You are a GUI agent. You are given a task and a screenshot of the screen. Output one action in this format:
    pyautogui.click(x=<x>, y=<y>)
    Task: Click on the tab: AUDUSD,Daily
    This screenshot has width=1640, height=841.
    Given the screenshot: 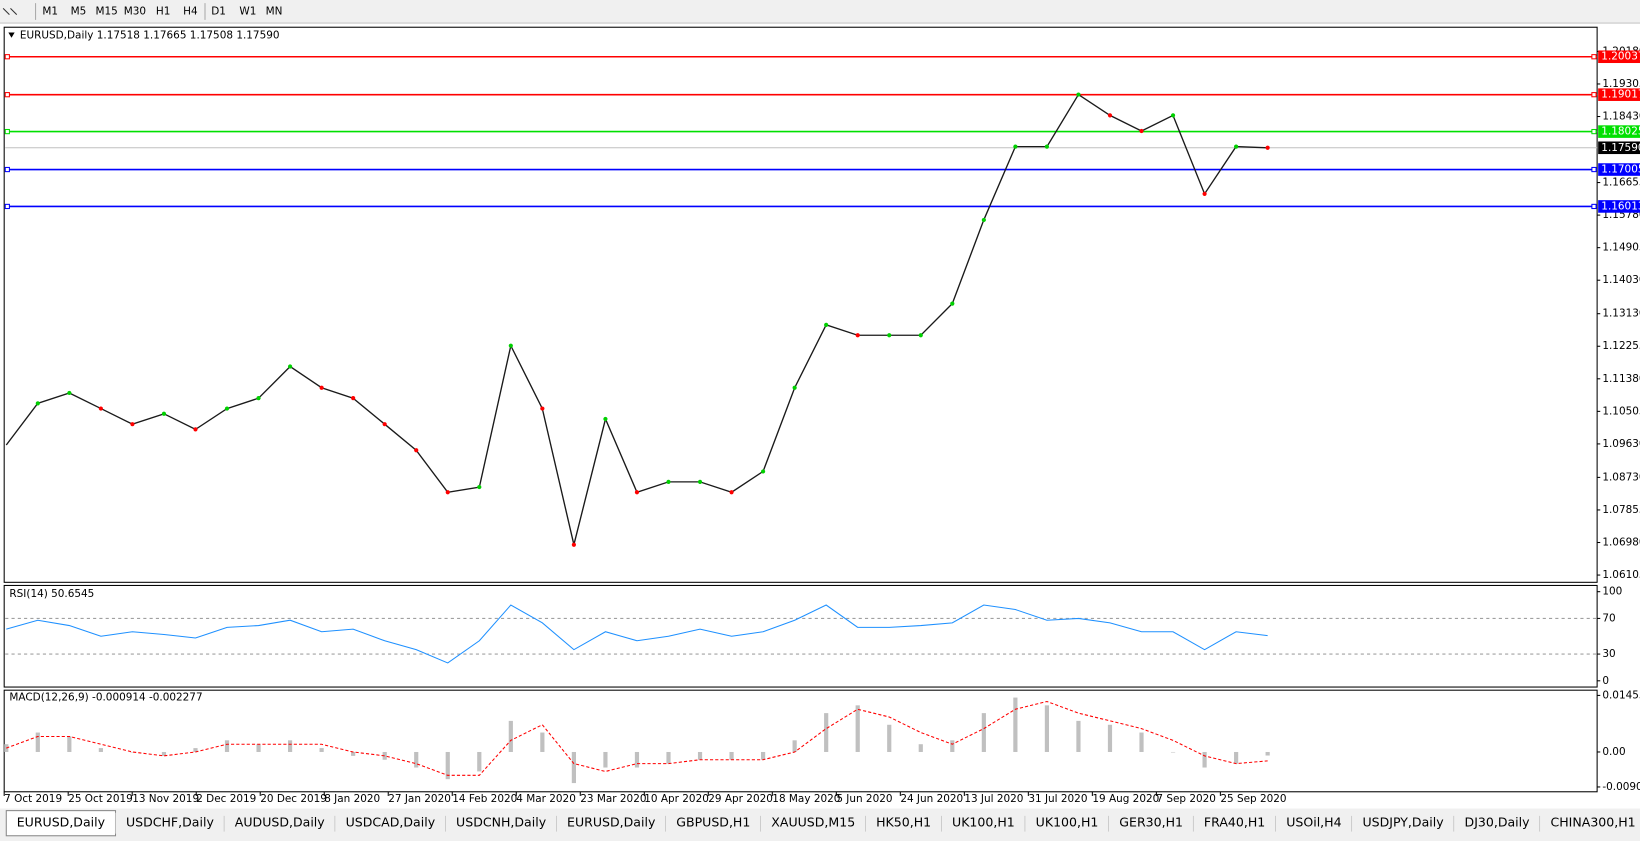 What is the action you would take?
    pyautogui.click(x=280, y=823)
    